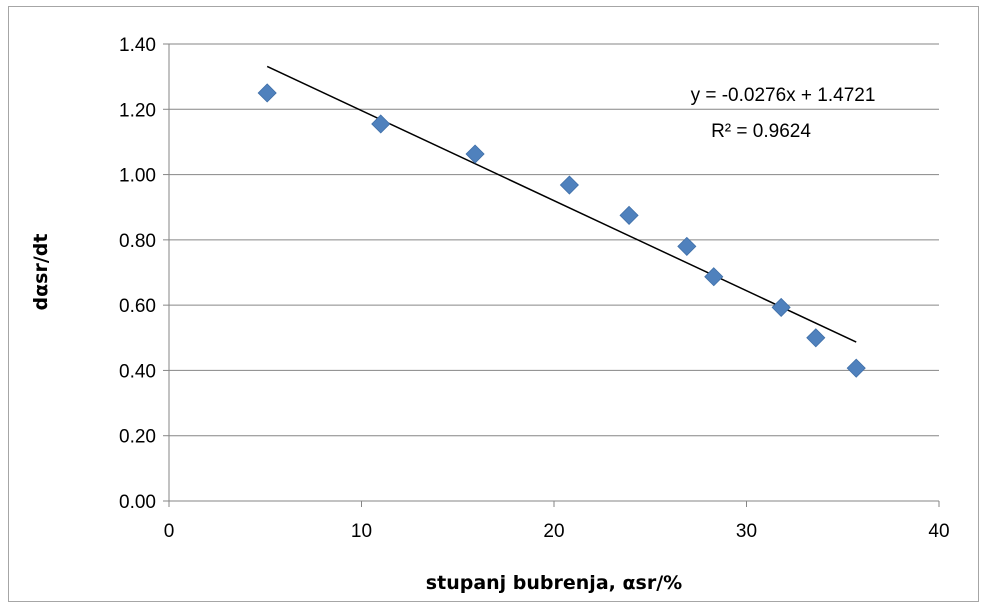 The image size is (989, 609). I want to click on y-tick-label: 1.20, so click(137, 110).